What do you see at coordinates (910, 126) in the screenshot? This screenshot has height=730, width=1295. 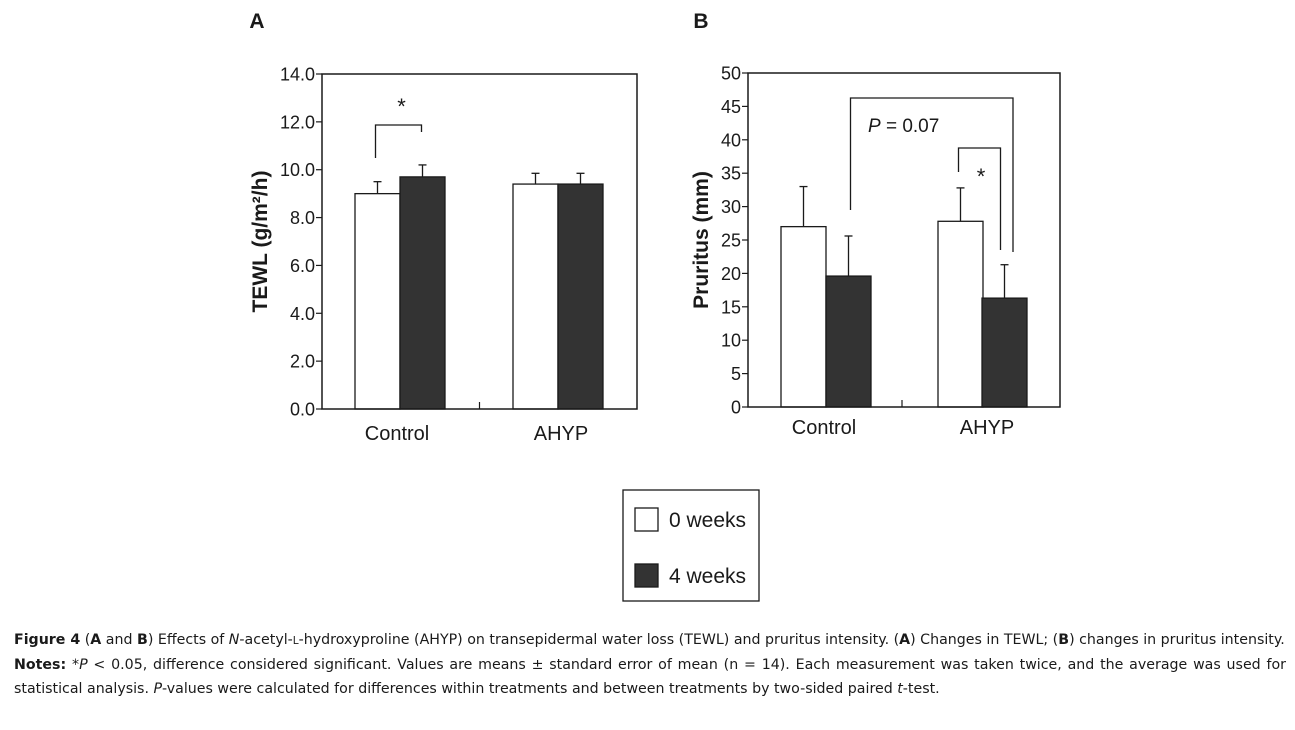 I see `p-value-text: = 0.07` at bounding box center [910, 126].